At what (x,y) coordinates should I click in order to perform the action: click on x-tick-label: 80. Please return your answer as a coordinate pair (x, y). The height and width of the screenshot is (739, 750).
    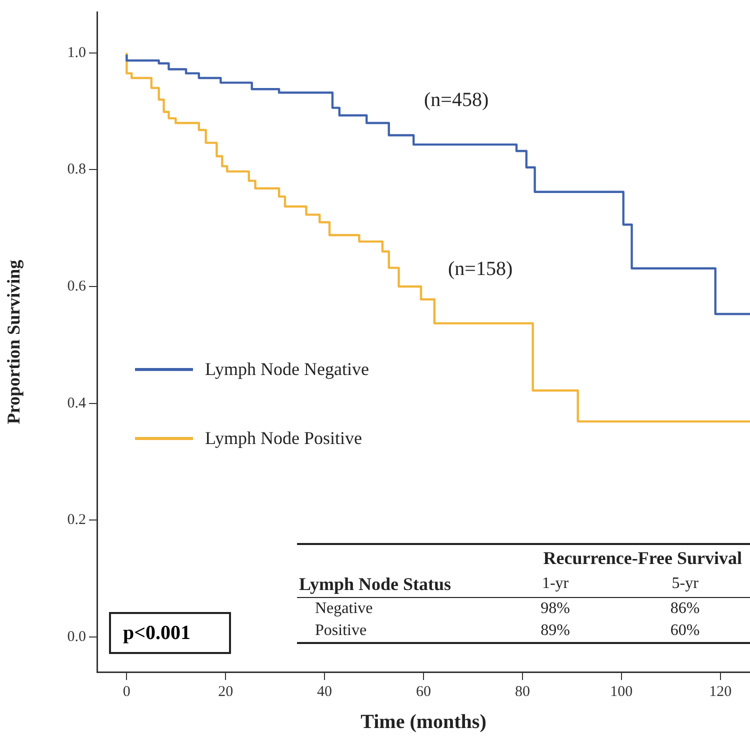
    Looking at the image, I should click on (522, 692).